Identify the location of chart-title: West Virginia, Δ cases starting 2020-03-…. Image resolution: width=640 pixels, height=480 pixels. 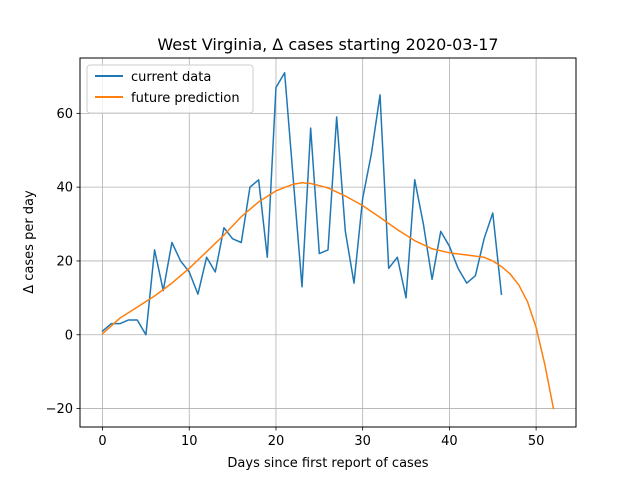
(327, 44).